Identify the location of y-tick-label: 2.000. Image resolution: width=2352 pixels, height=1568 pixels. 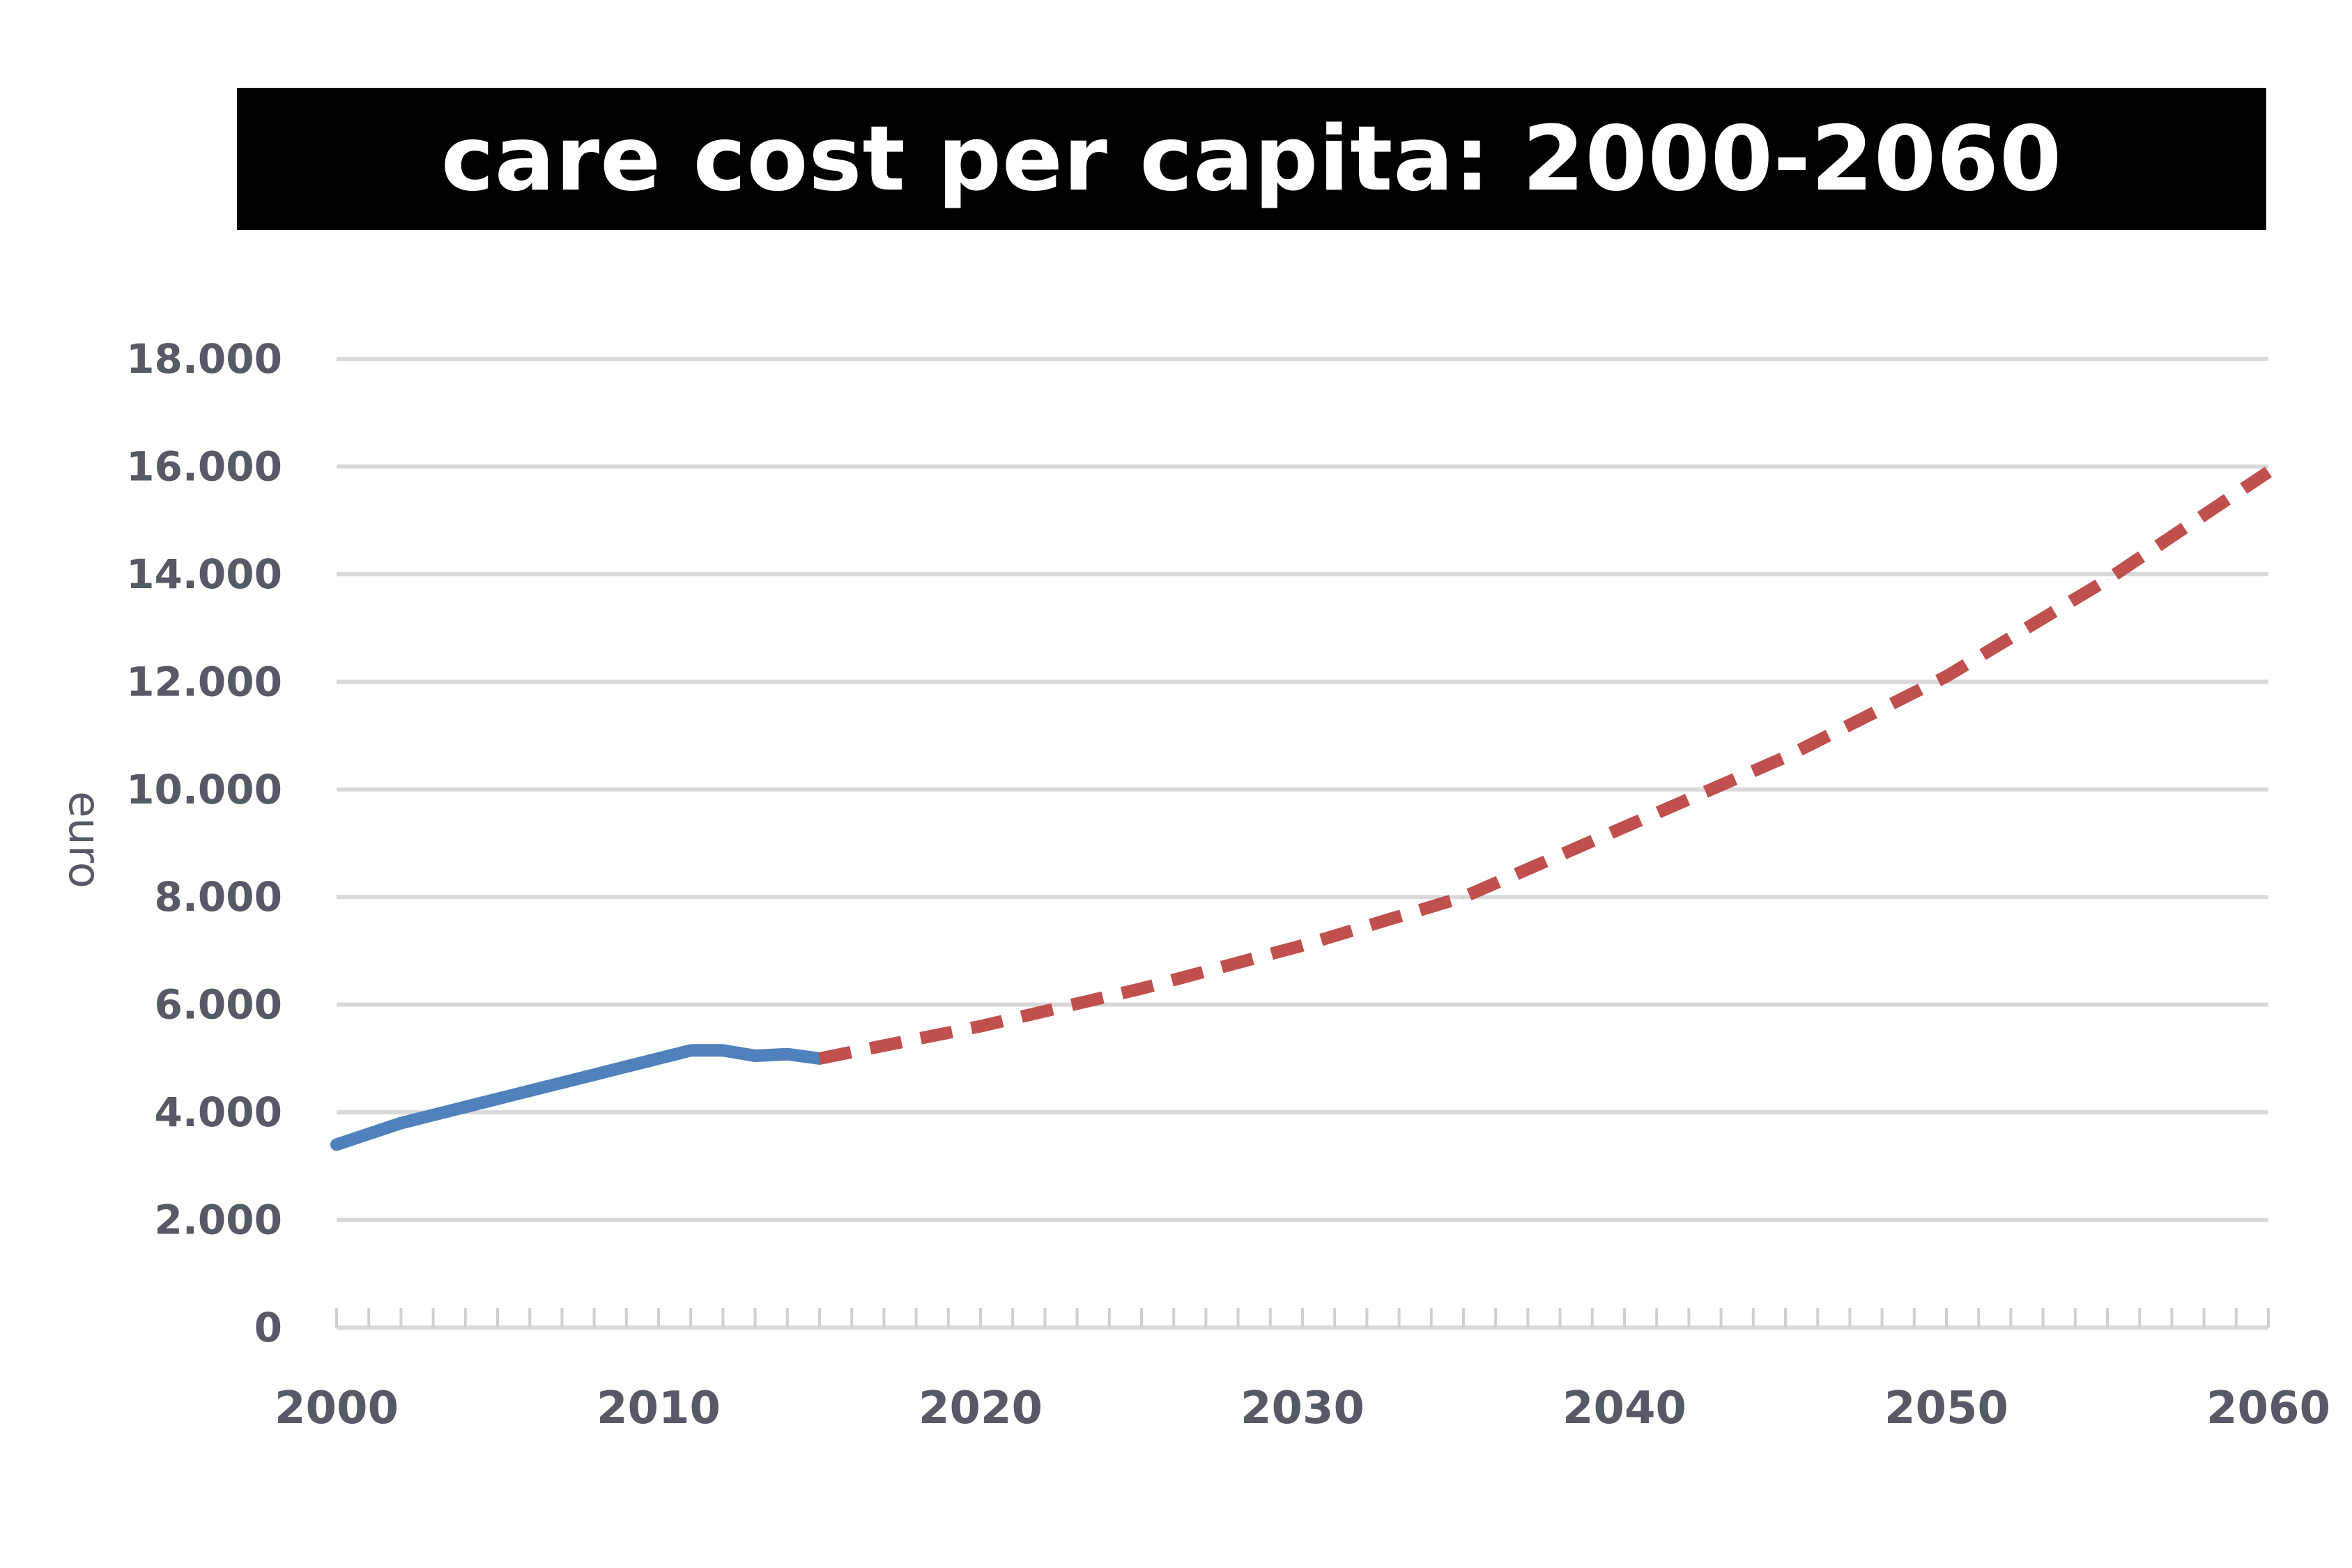
(218, 1220).